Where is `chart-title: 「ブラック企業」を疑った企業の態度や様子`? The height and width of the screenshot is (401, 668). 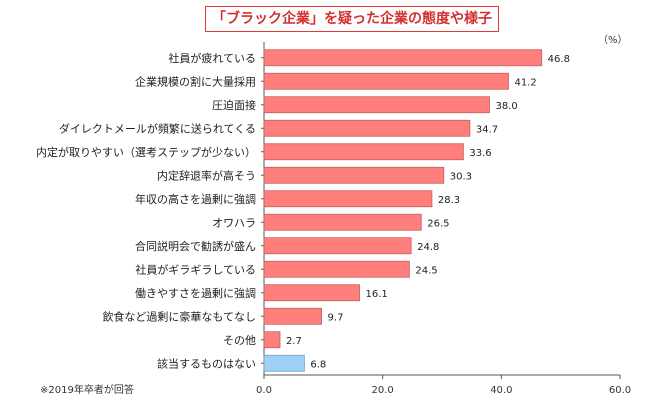
chart-title: 「ブラック企業」を疑った企業の態度や様子 is located at coordinates (352, 19).